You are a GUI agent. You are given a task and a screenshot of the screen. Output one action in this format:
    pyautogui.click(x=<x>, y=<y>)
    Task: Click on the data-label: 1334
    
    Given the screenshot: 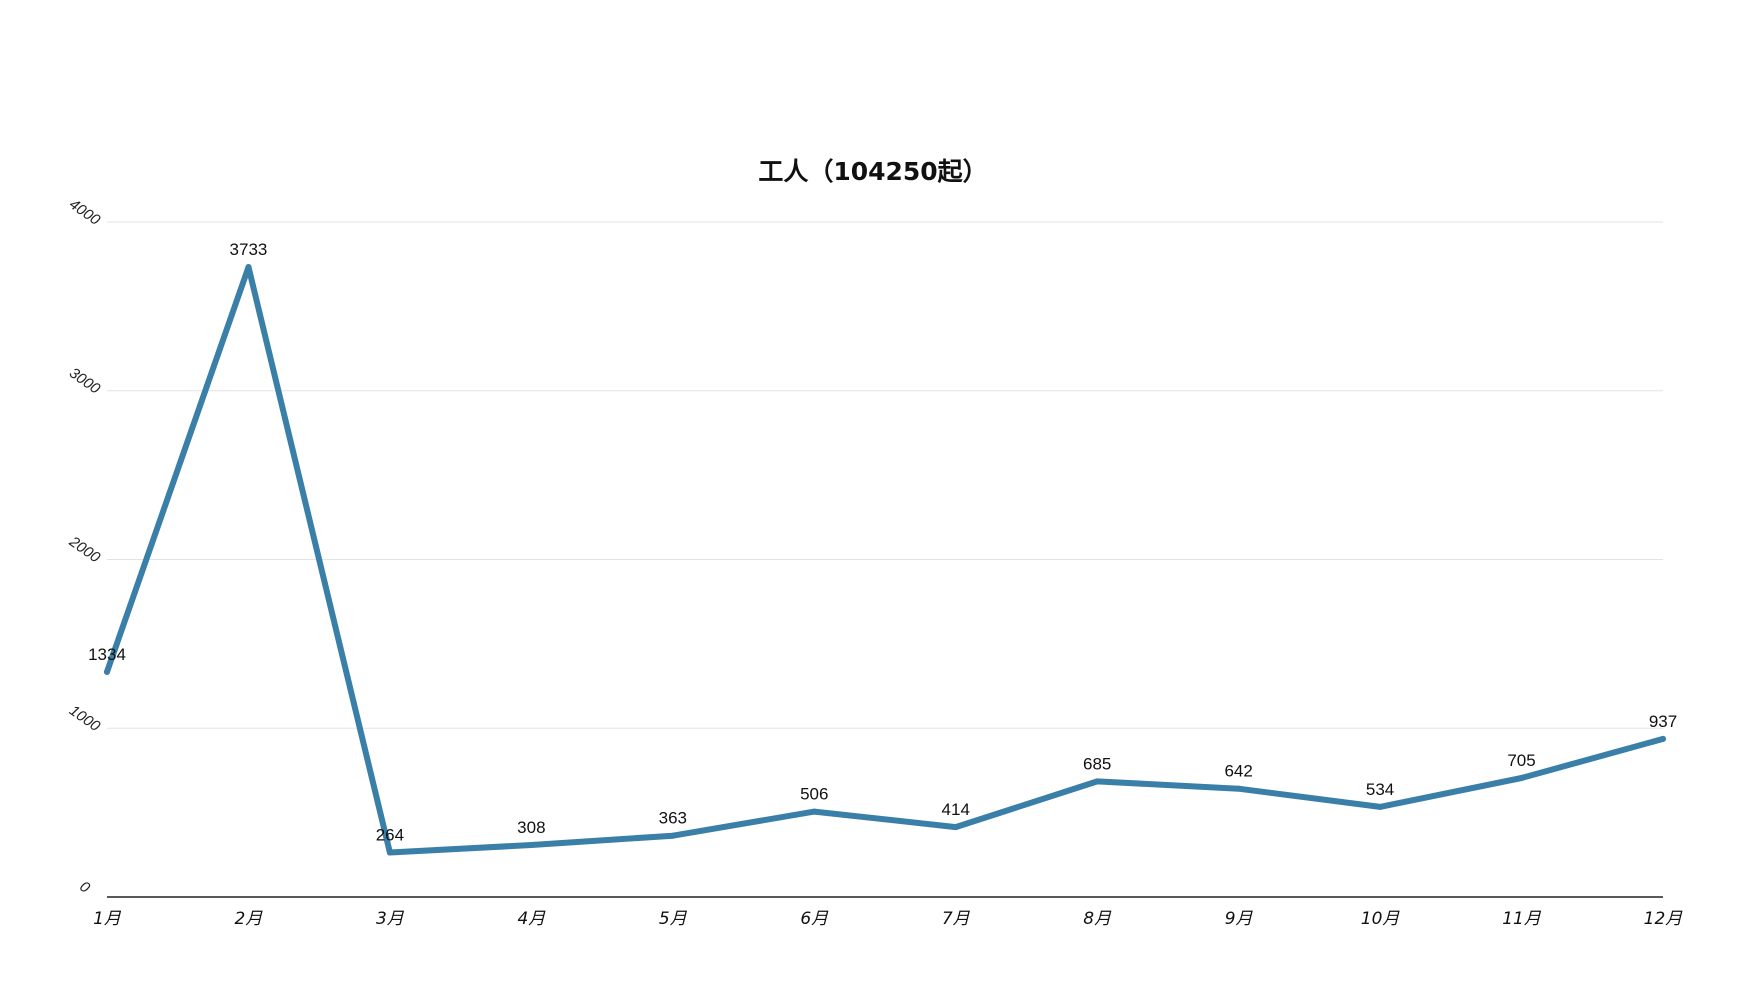 What is the action you would take?
    pyautogui.click(x=107, y=654)
    